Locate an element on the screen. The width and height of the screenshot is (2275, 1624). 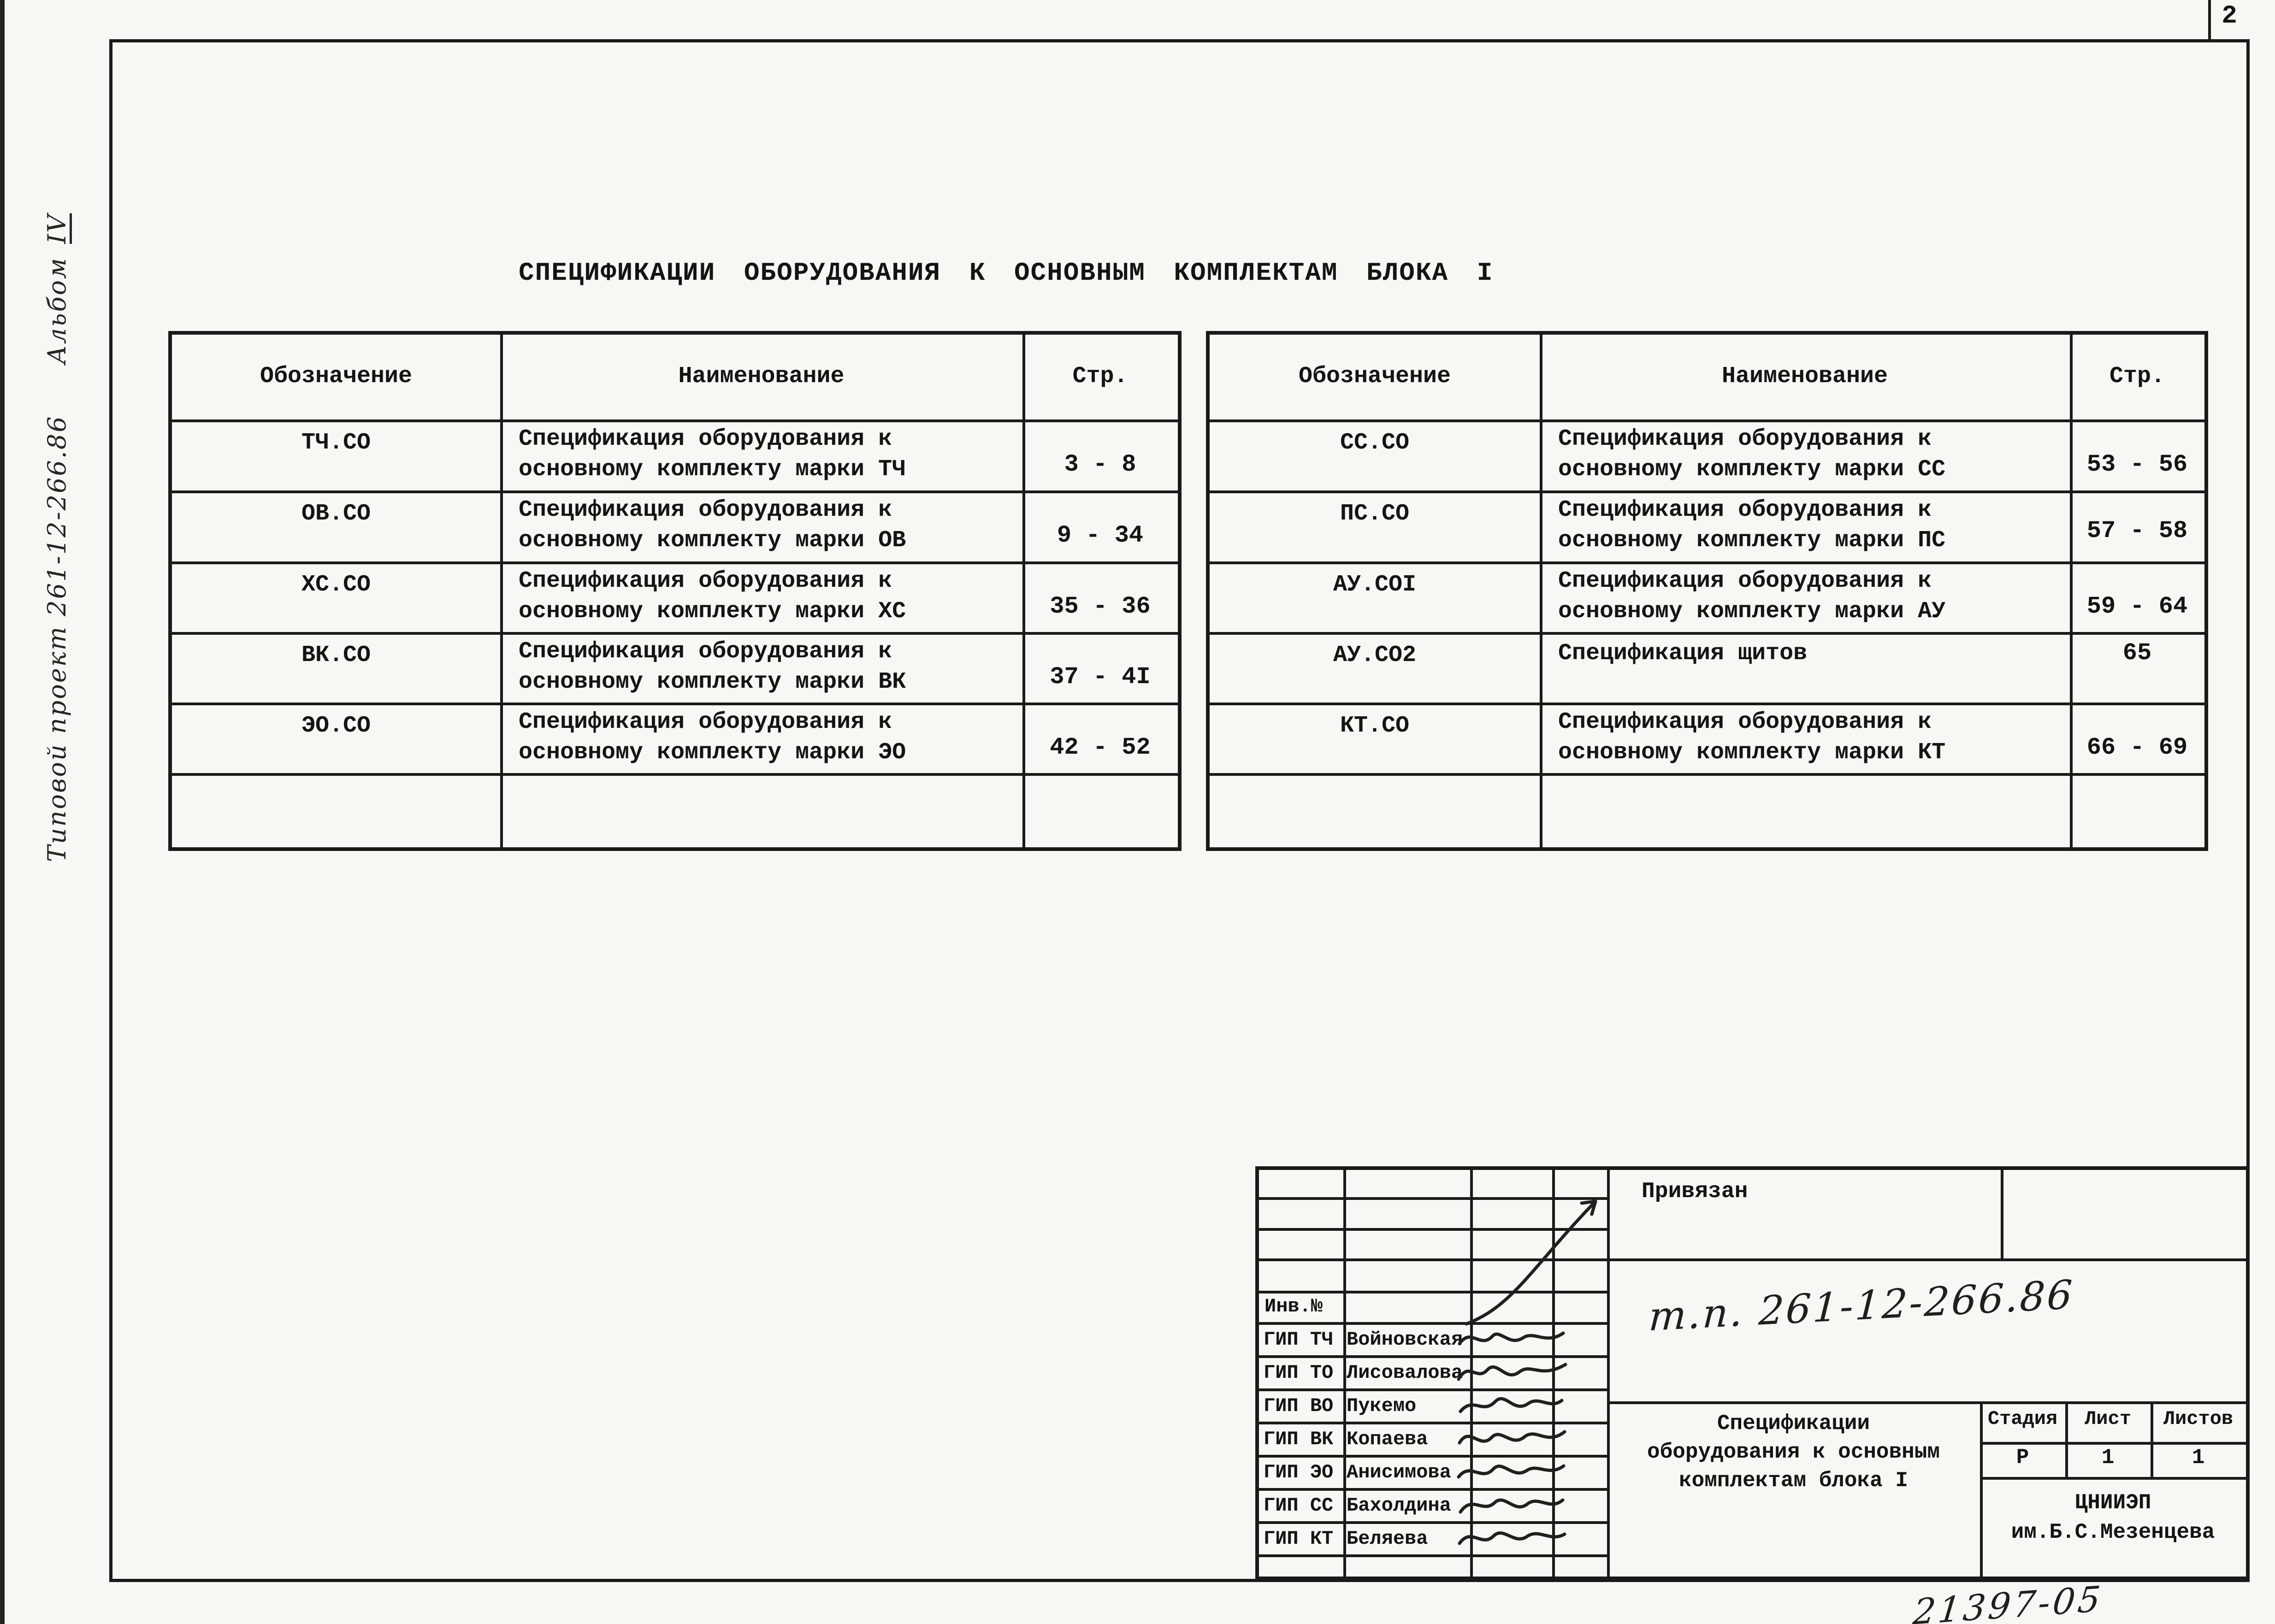
cell-designation: АУ.СО2 is located at coordinates (1375, 655).